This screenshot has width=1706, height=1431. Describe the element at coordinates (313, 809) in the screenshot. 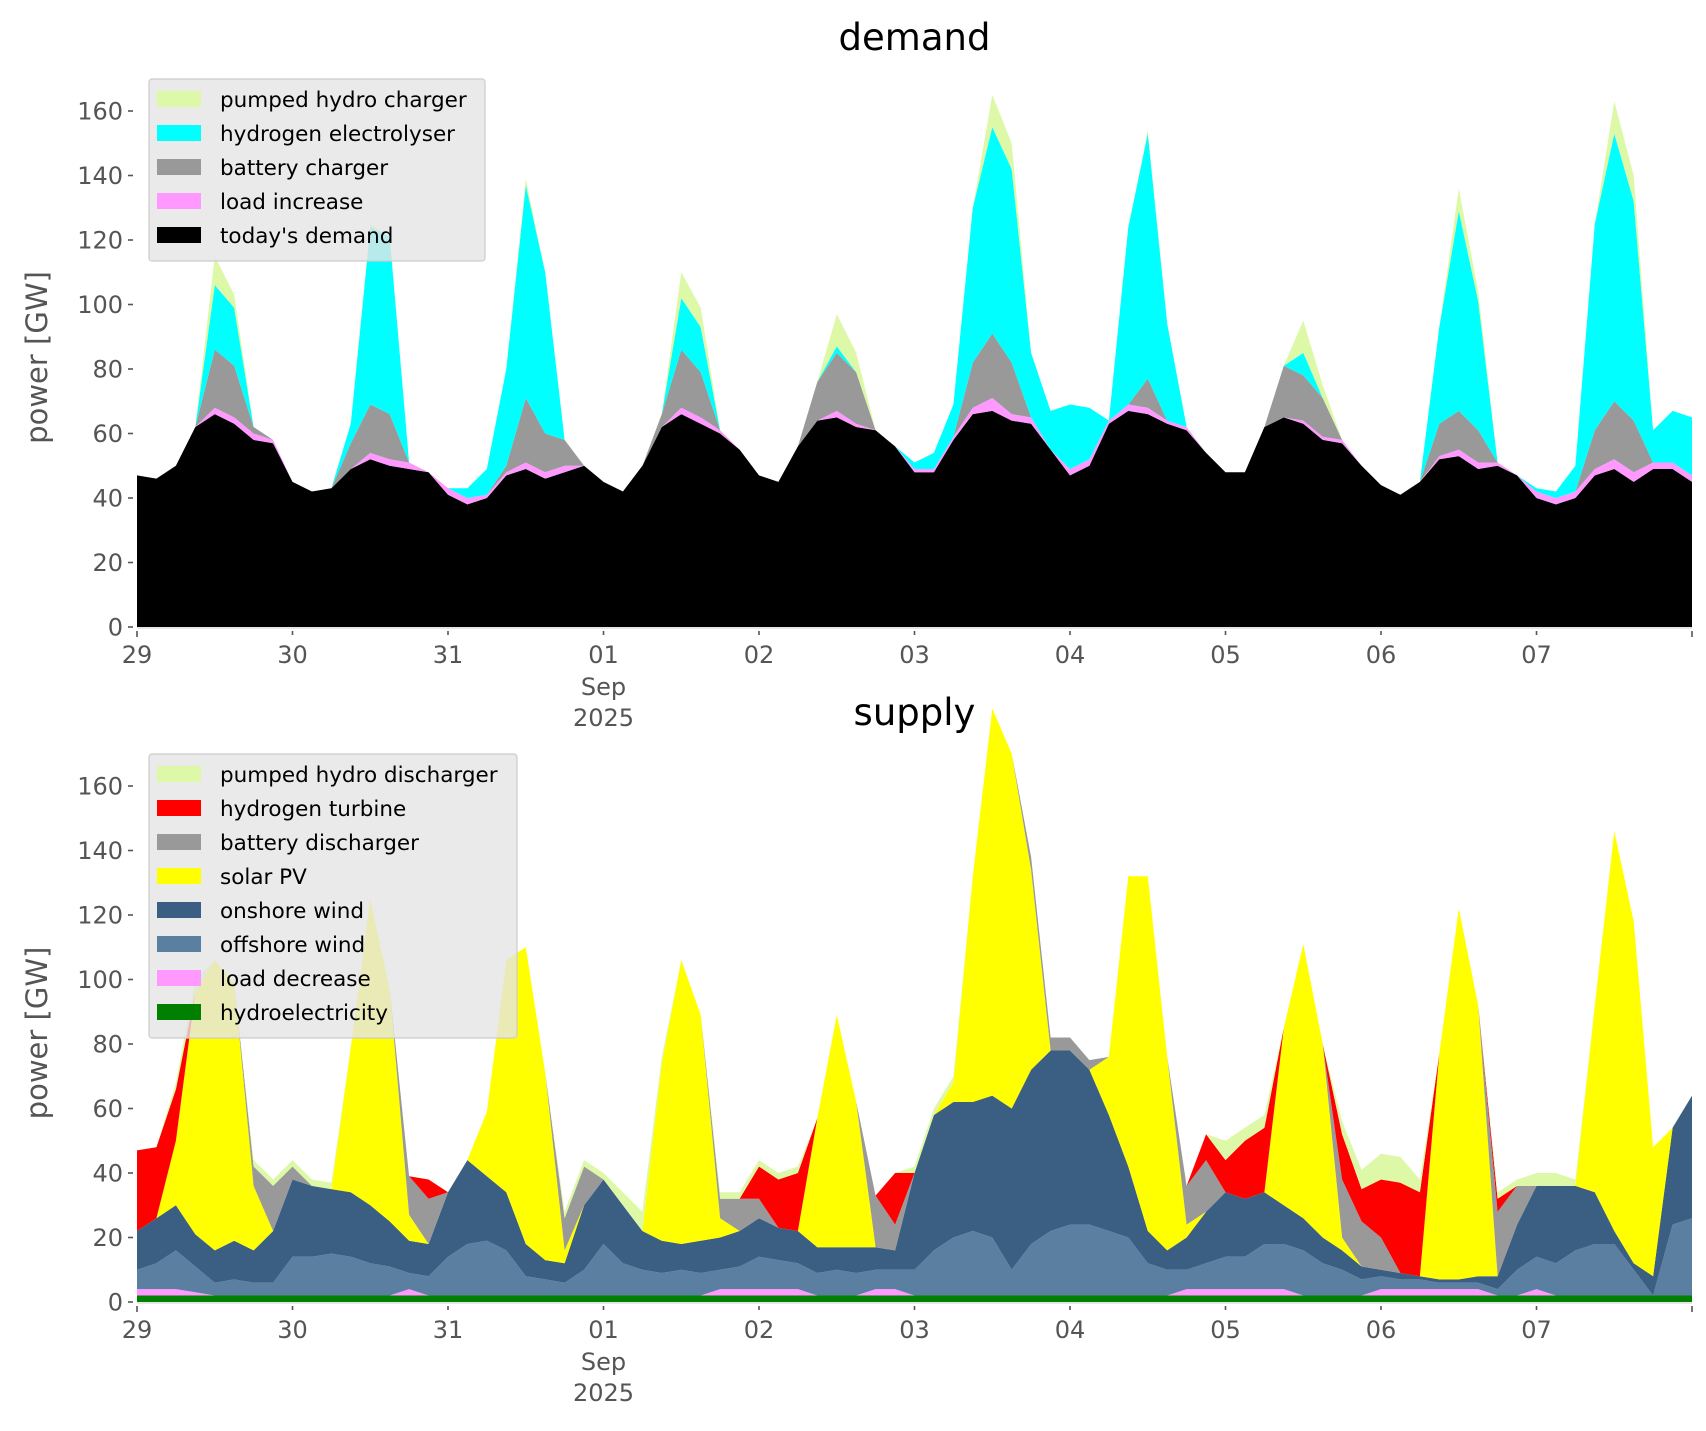

I see `legend-label: hydrogen turbine` at that location.